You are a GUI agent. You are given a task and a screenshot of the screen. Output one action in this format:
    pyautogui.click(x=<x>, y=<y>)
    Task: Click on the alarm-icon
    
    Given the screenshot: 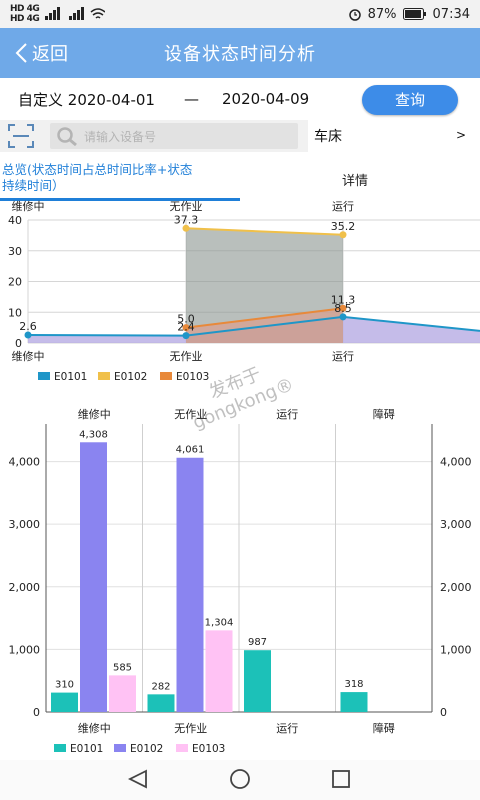 What is the action you would take?
    pyautogui.click(x=354, y=15)
    